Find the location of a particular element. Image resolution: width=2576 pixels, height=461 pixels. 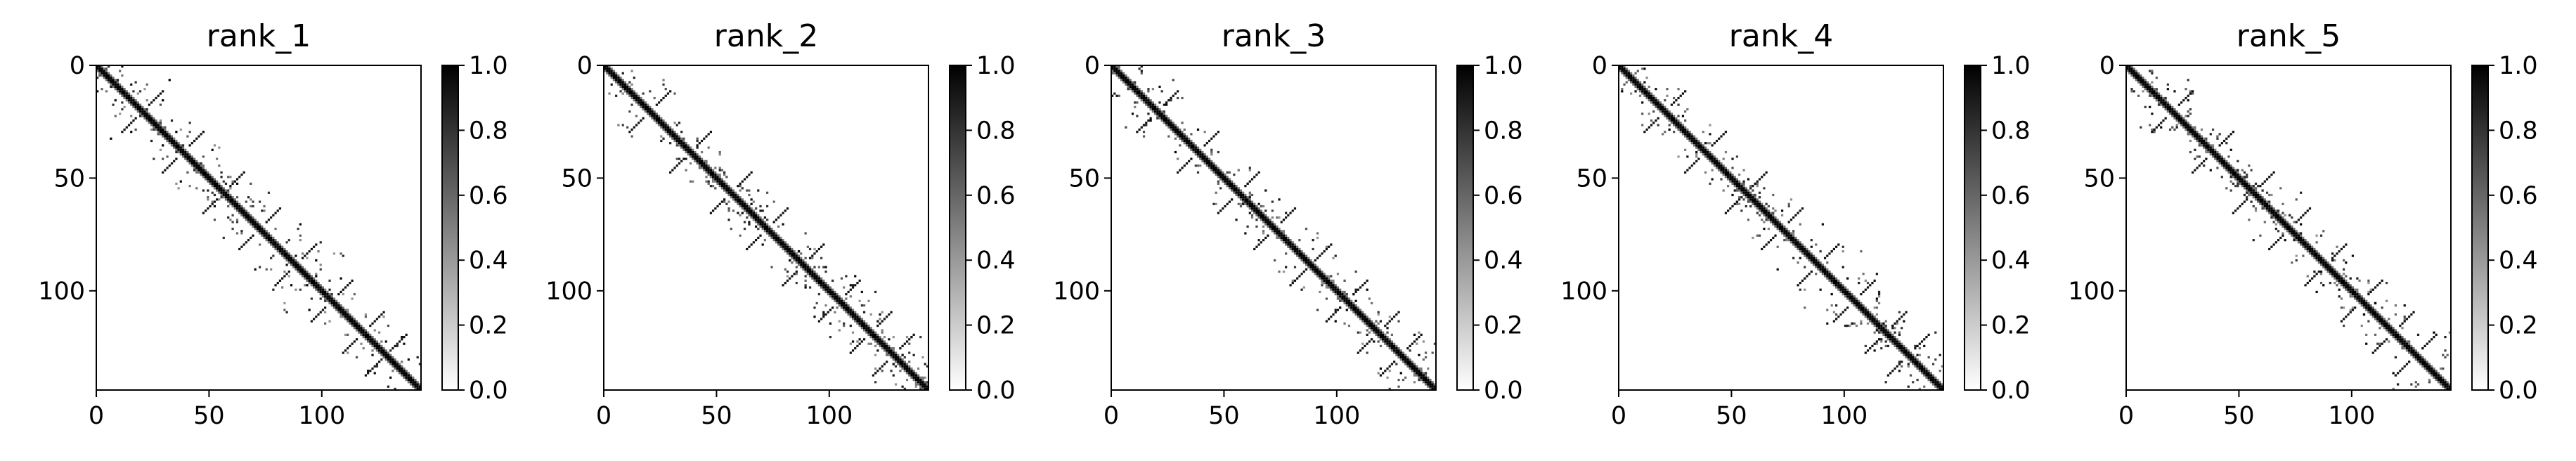

colorbar-tick-label: 0.0 is located at coordinates (489, 391).